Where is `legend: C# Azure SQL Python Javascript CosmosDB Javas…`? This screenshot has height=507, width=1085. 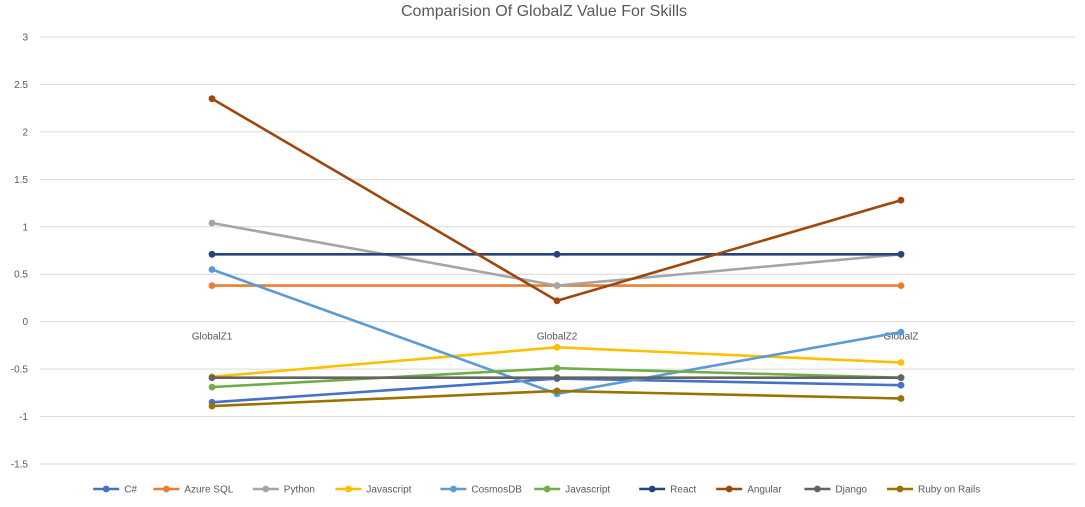 legend: C# Azure SQL Python Javascript CosmosDB Javas… is located at coordinates (536, 490).